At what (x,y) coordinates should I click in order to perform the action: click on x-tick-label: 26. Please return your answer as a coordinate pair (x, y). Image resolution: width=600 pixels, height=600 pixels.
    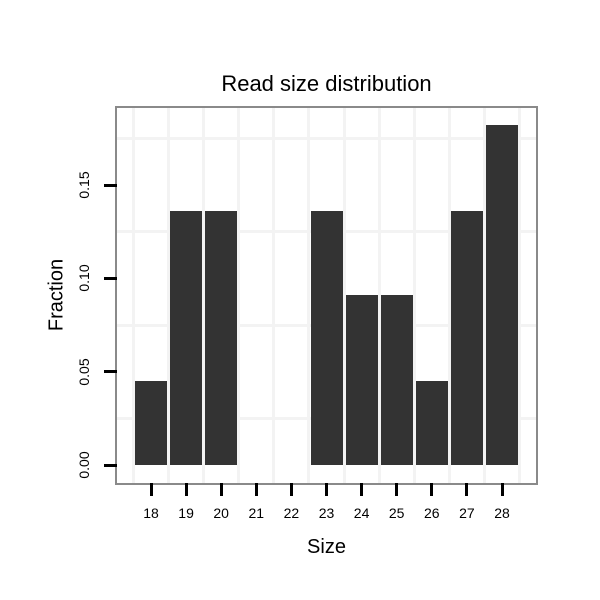
    Looking at the image, I should click on (432, 513).